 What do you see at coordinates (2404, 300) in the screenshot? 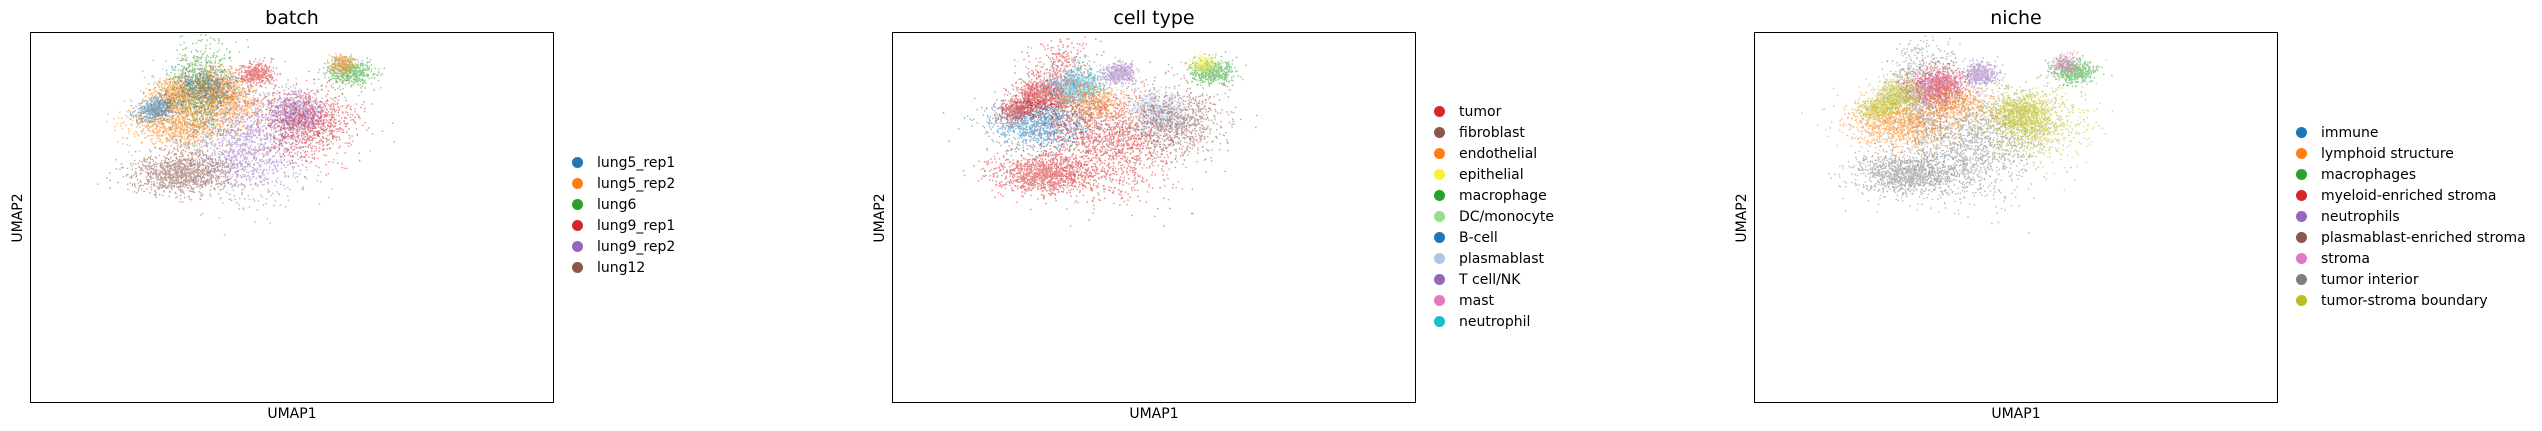
I see `legend-label: tumor-stroma boundary` at bounding box center [2404, 300].